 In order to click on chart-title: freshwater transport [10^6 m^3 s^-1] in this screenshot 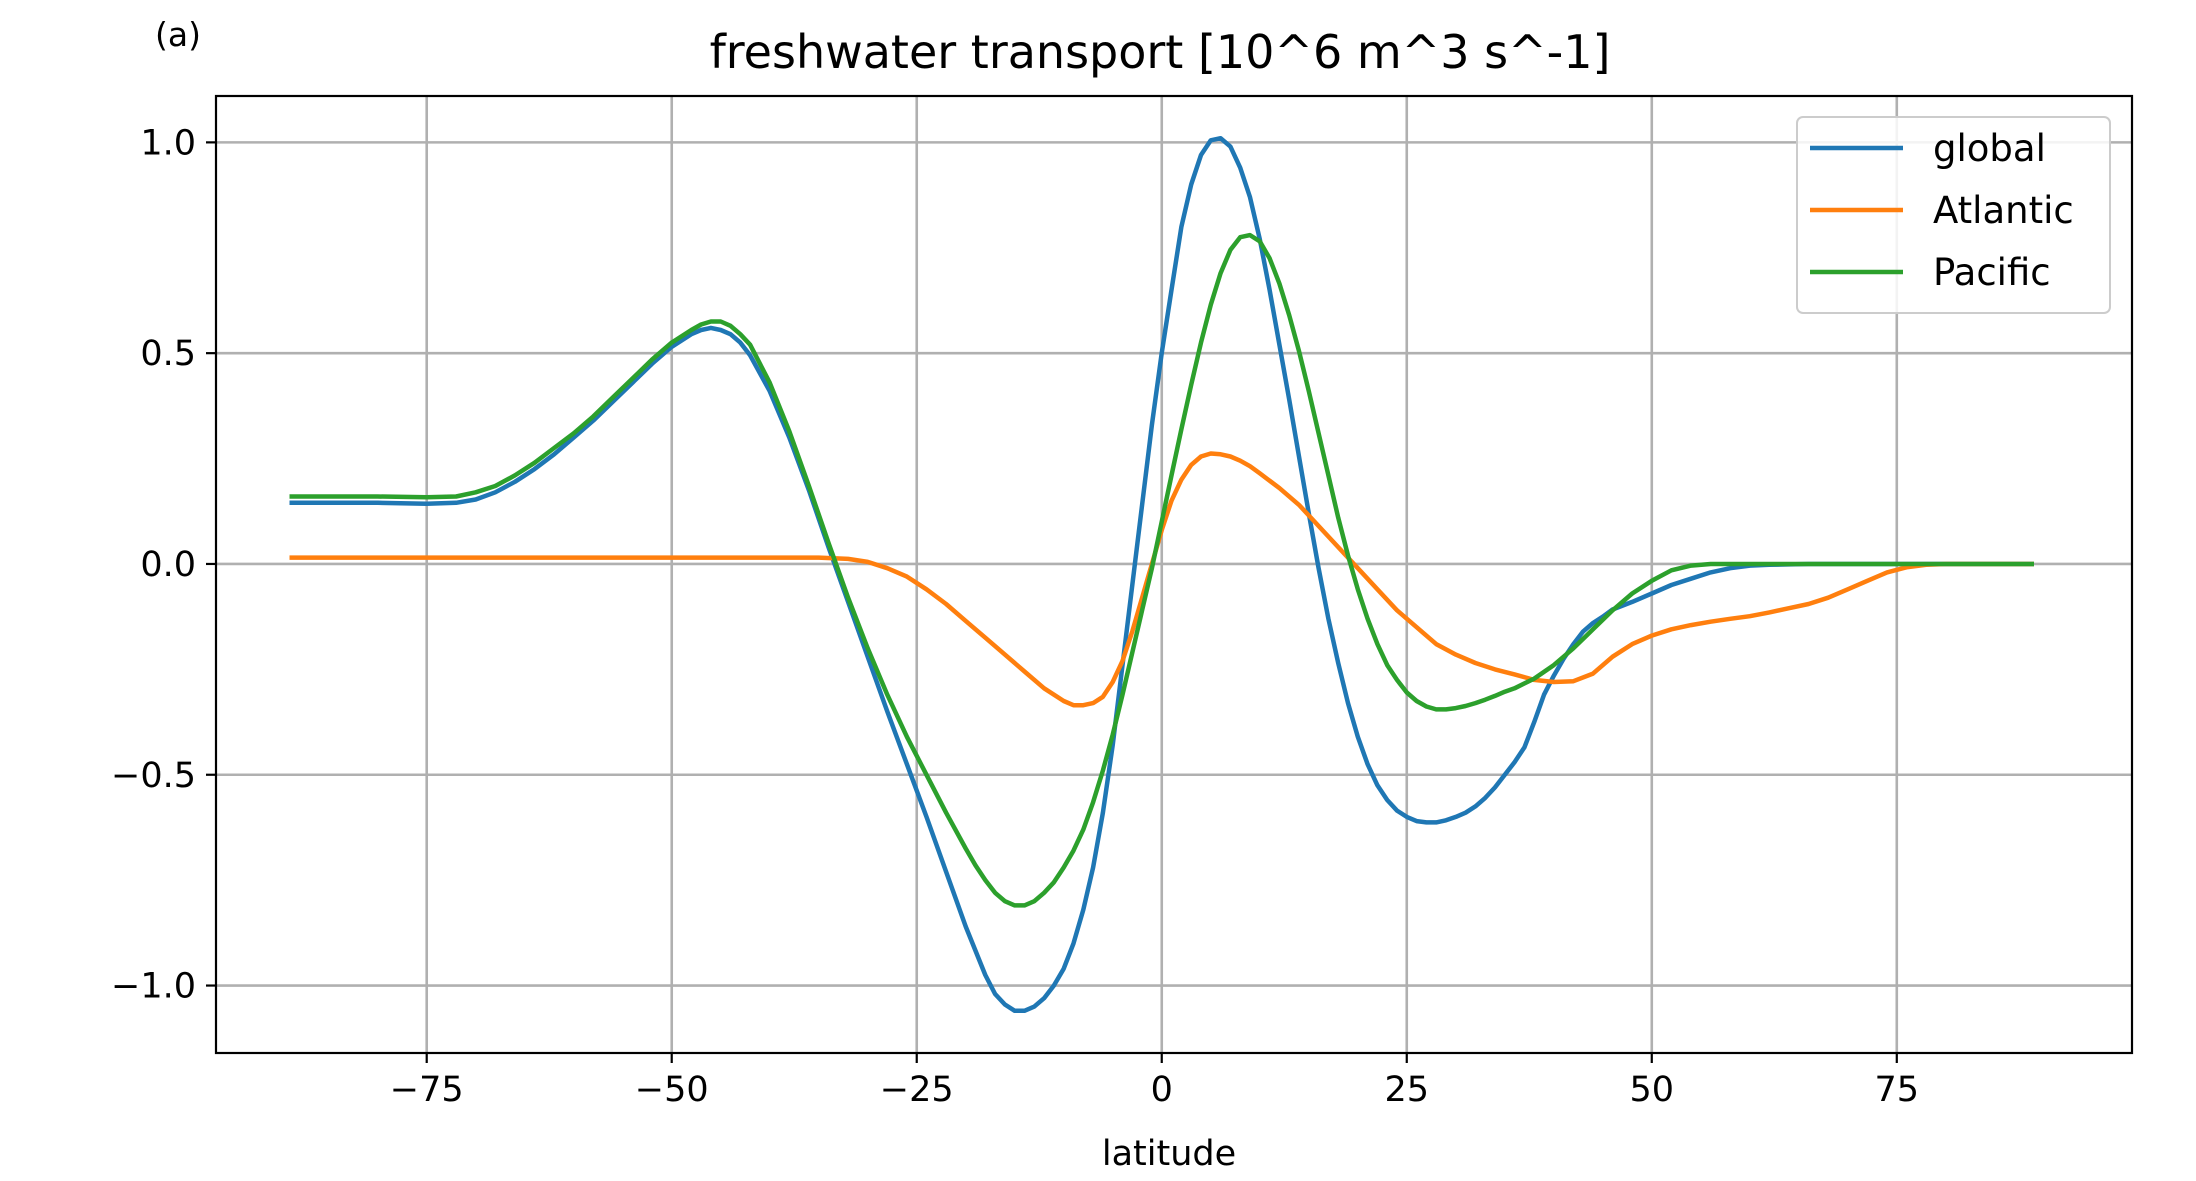, I will do `click(1160, 52)`.